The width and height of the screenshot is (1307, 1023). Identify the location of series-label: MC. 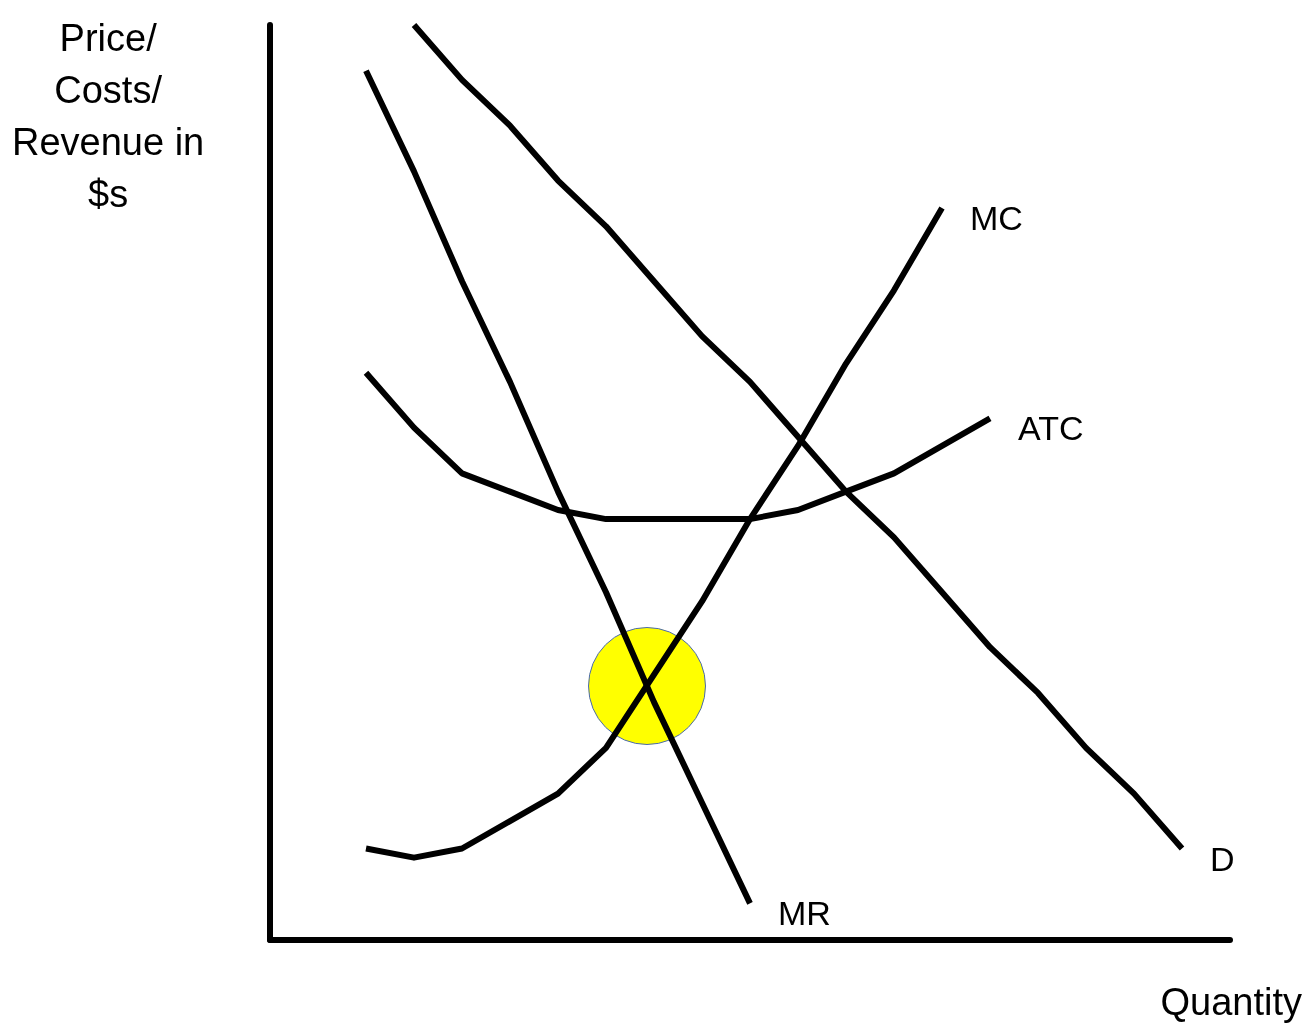
(996, 218).